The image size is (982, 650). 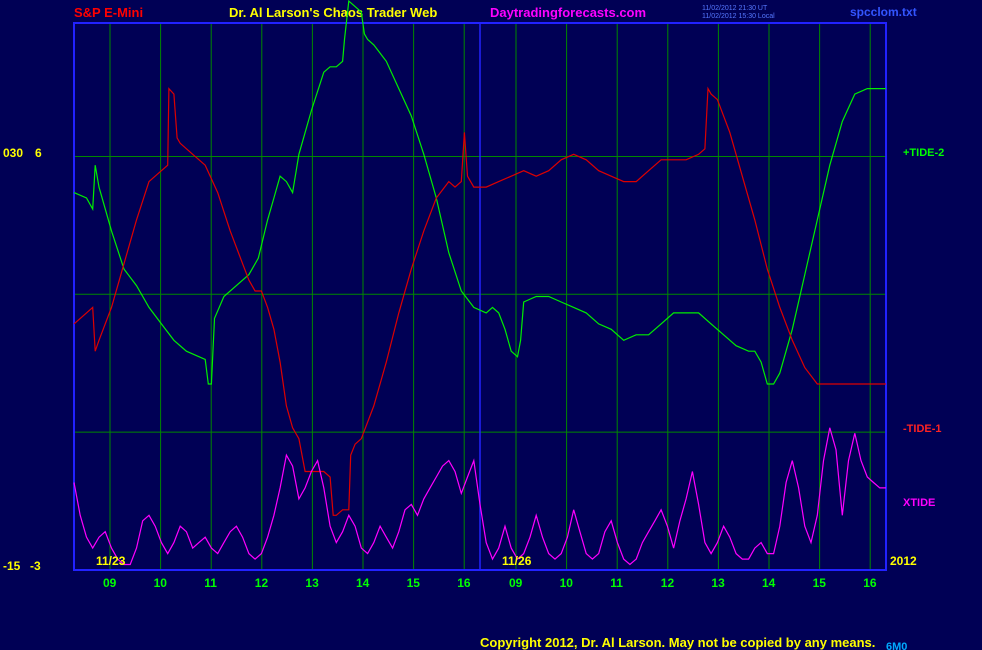 What do you see at coordinates (12, 566) in the screenshot?
I see `y-bottom-label-a: -15` at bounding box center [12, 566].